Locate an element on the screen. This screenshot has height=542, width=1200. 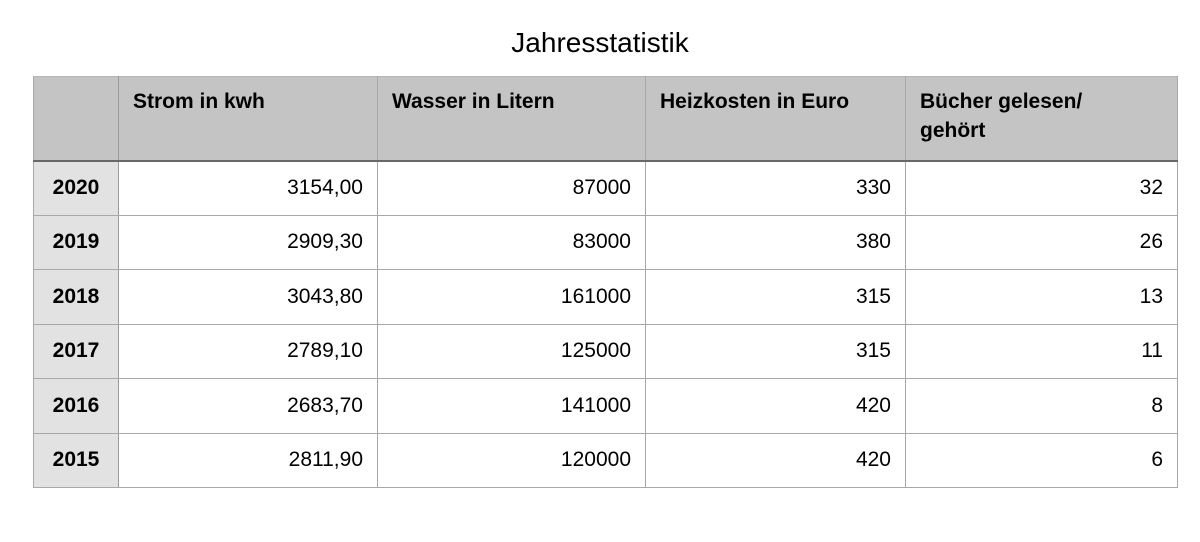
table-row-2016: 2016 2683,70 141000 420 8 is located at coordinates (605, 406).